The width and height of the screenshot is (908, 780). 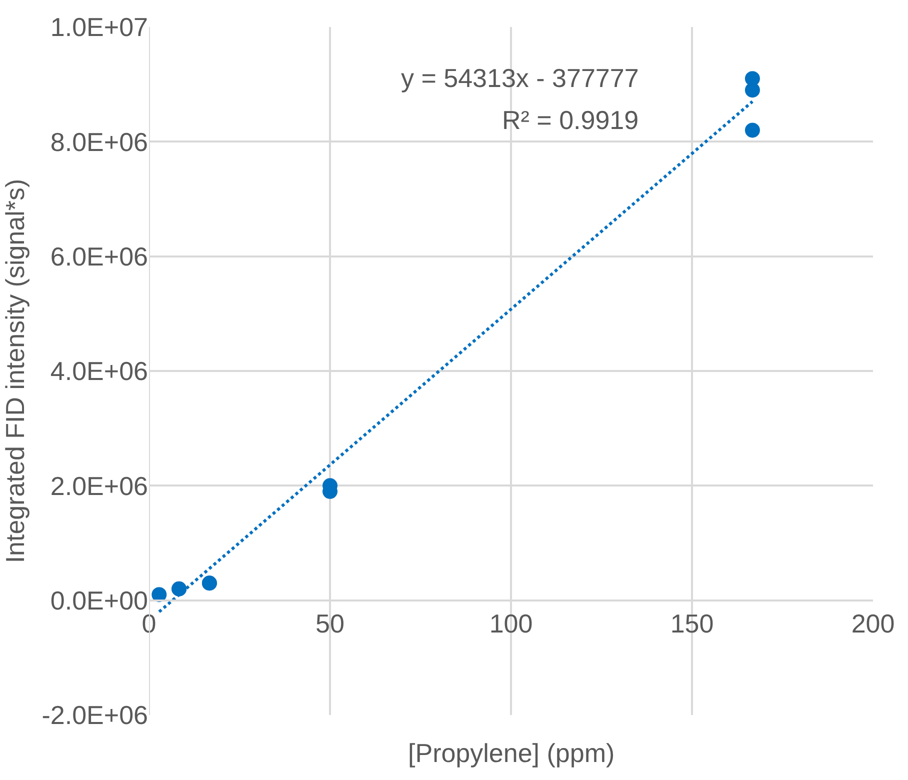 What do you see at coordinates (330, 623) in the screenshot?
I see `x-tick-label: 50` at bounding box center [330, 623].